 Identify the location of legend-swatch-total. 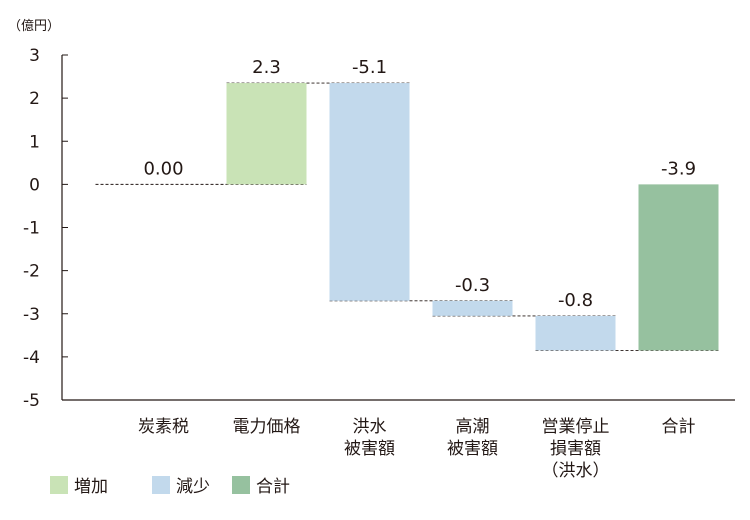
(241, 485).